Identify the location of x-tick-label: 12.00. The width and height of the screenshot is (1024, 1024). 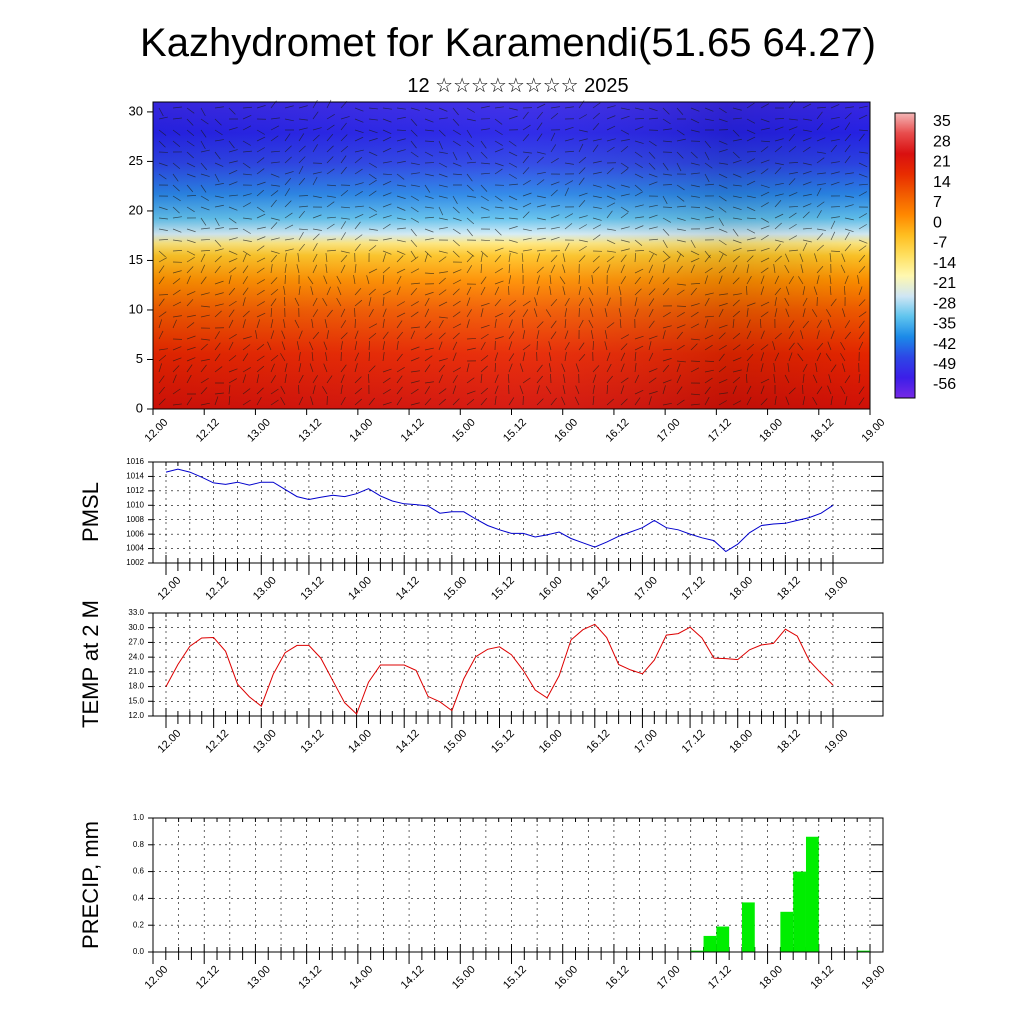
(157, 978).